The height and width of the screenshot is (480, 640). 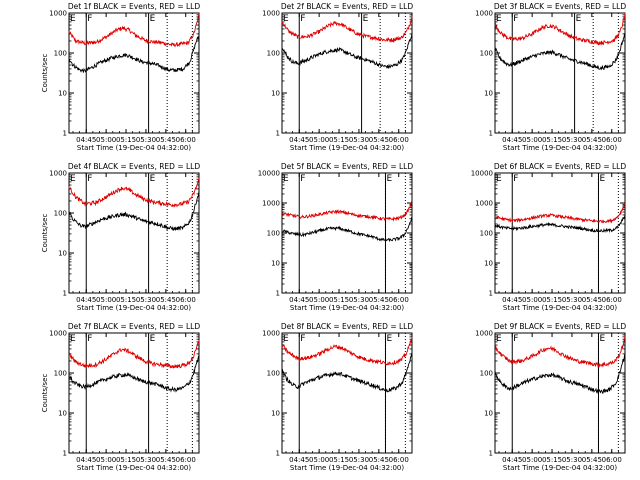 What do you see at coordinates (560, 166) in the screenshot?
I see `chart-title: Det 6f BLACK = Events, RED = LLD` at bounding box center [560, 166].